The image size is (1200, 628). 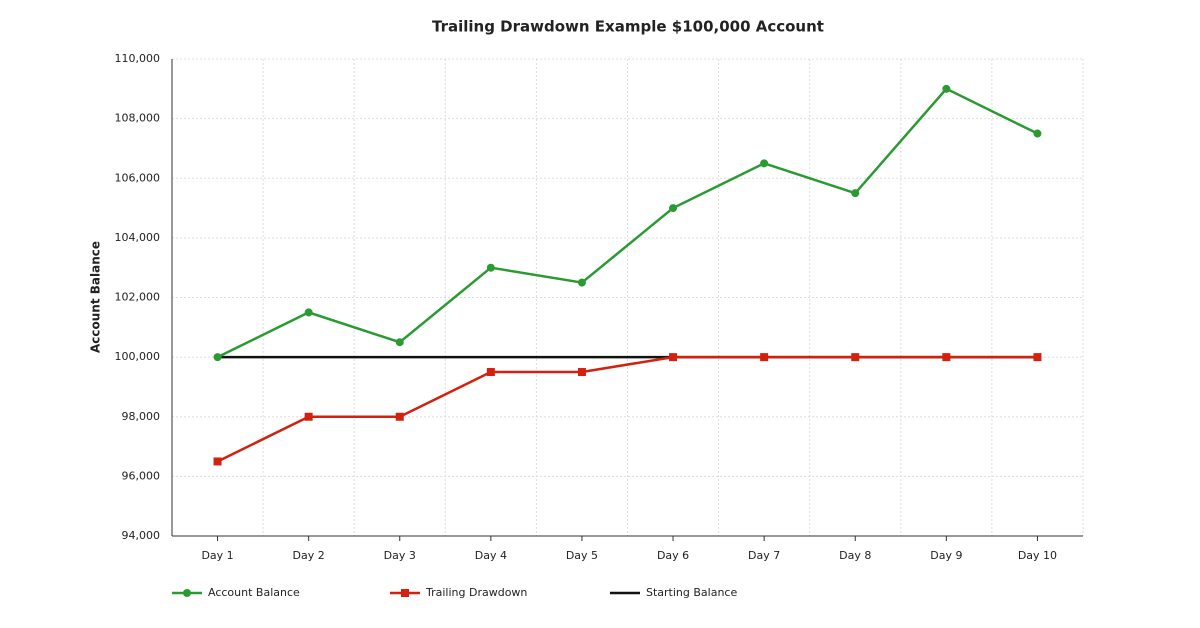 What do you see at coordinates (627, 409) in the screenshot?
I see `series-line` at bounding box center [627, 409].